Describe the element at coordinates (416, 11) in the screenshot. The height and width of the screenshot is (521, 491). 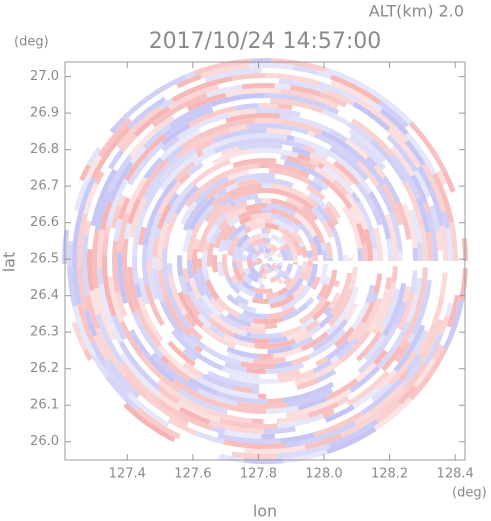
I see `altitude-label: ALT(km) 2.0` at that location.